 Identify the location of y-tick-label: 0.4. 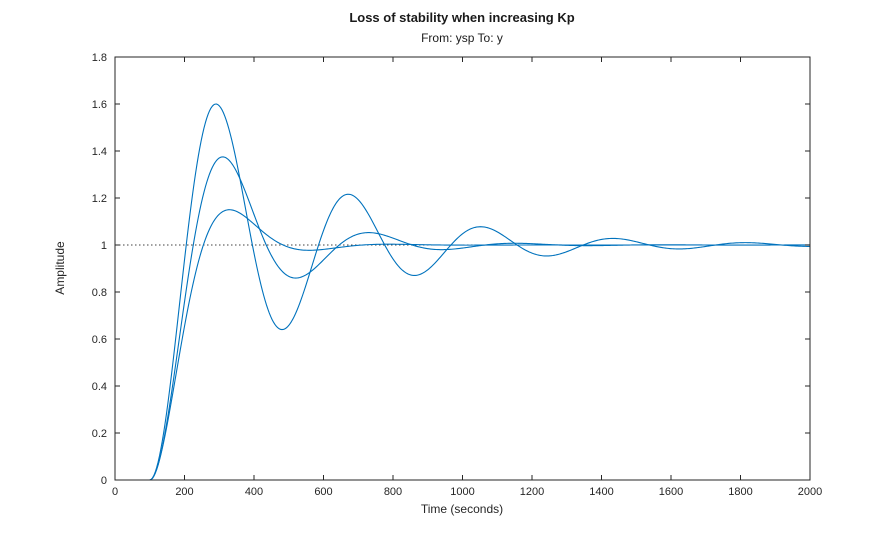
(99, 387).